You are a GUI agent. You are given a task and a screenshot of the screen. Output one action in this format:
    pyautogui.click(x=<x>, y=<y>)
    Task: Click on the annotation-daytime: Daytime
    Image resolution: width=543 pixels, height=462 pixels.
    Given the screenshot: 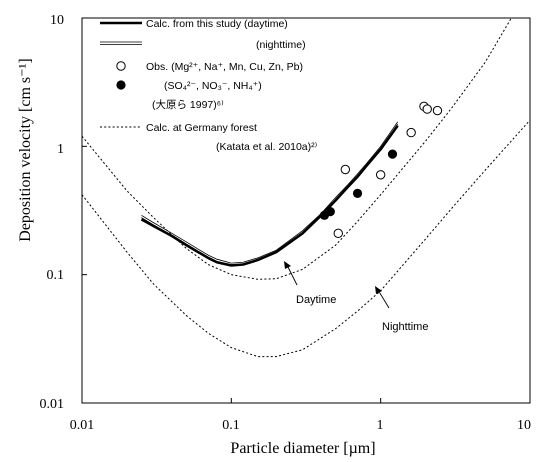 What is the action you would take?
    pyautogui.click(x=316, y=300)
    